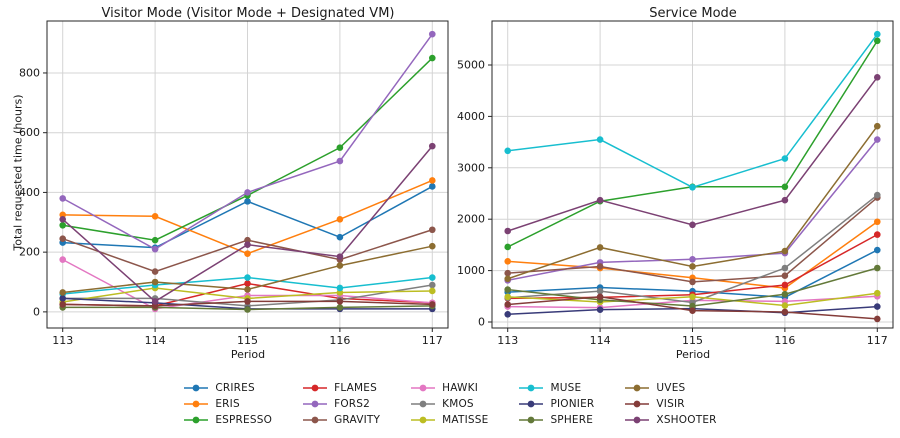 Image resolution: width=900 pixels, height=438 pixels. I want to click on legend-label: MUSE, so click(566, 387).